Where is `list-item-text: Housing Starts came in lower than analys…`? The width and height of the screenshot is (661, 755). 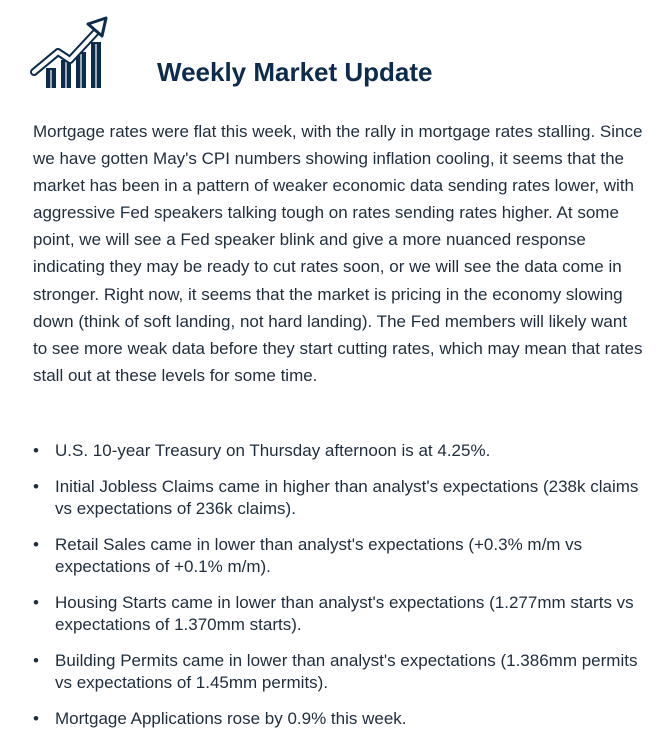
list-item-text: Housing Starts came in lower than analys… is located at coordinates (344, 613).